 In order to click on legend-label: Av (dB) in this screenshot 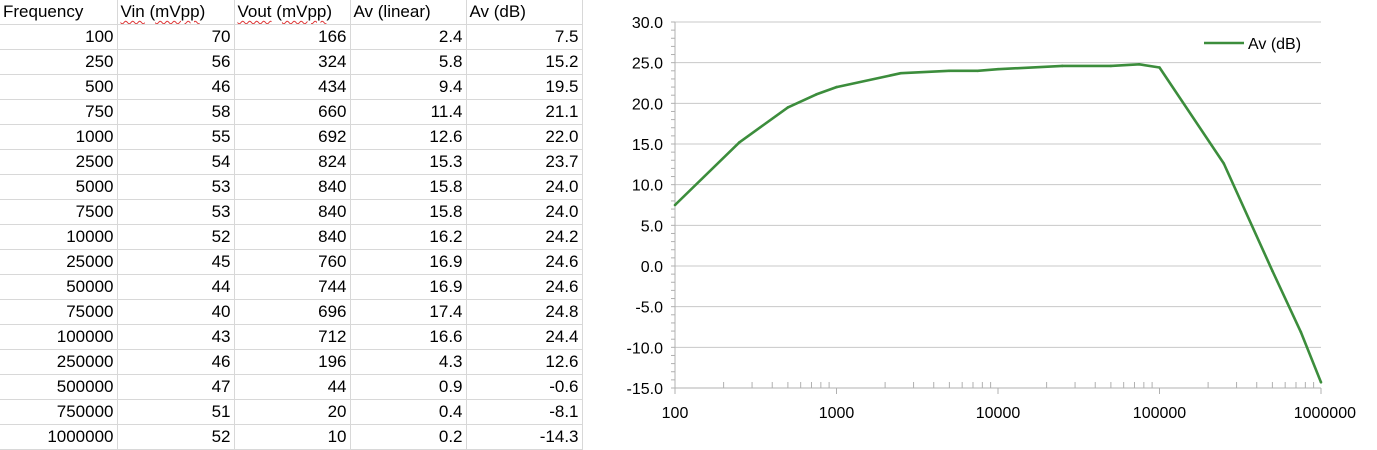, I will do `click(1274, 44)`.